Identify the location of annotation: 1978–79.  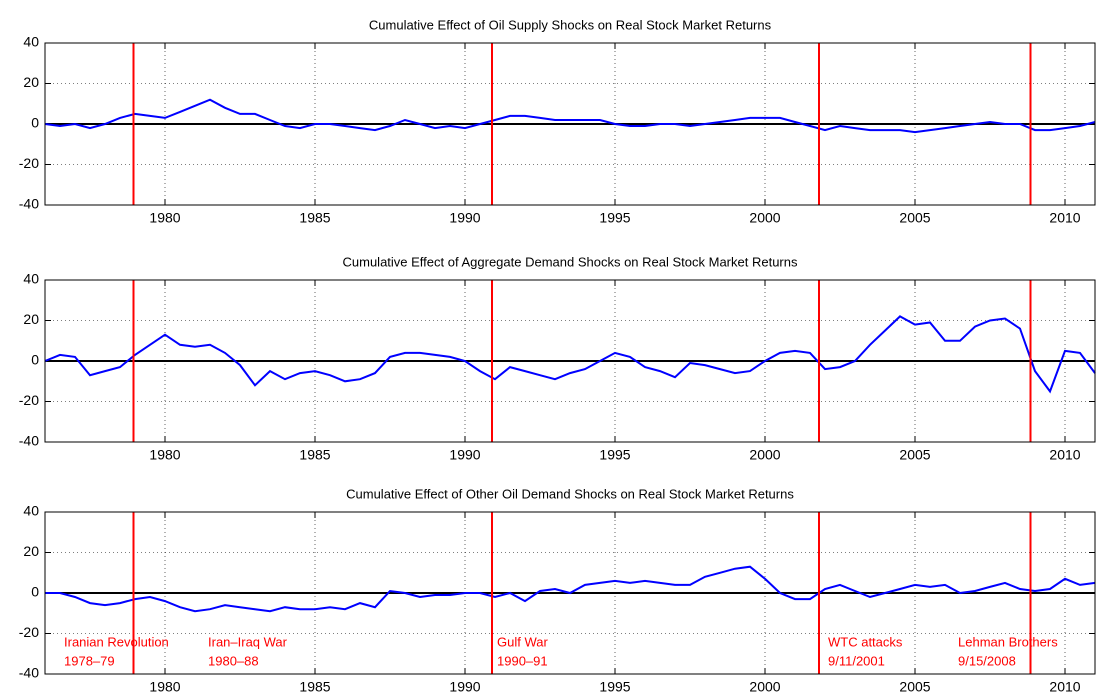
(89, 660).